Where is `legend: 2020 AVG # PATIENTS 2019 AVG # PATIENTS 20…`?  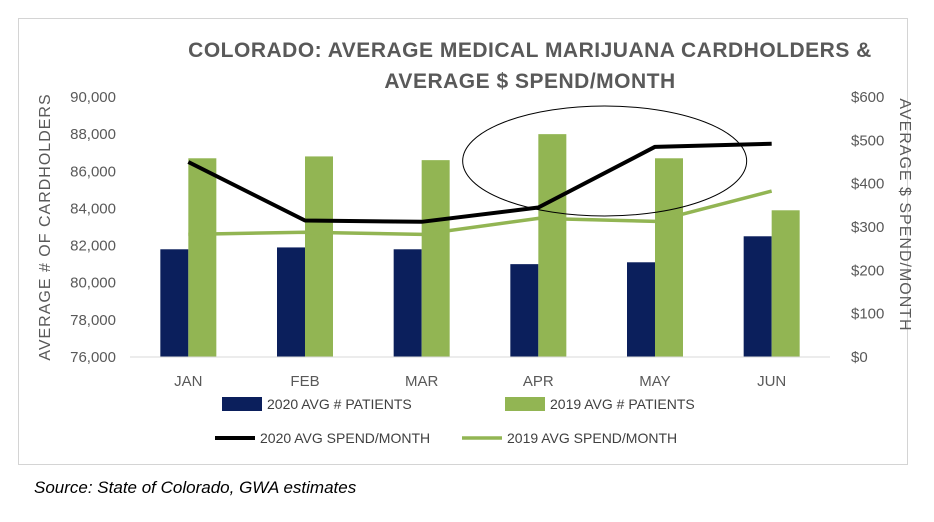
legend: 2020 AVG # PATIENTS 2019 AVG # PATIENTS 20… is located at coordinates (455, 421).